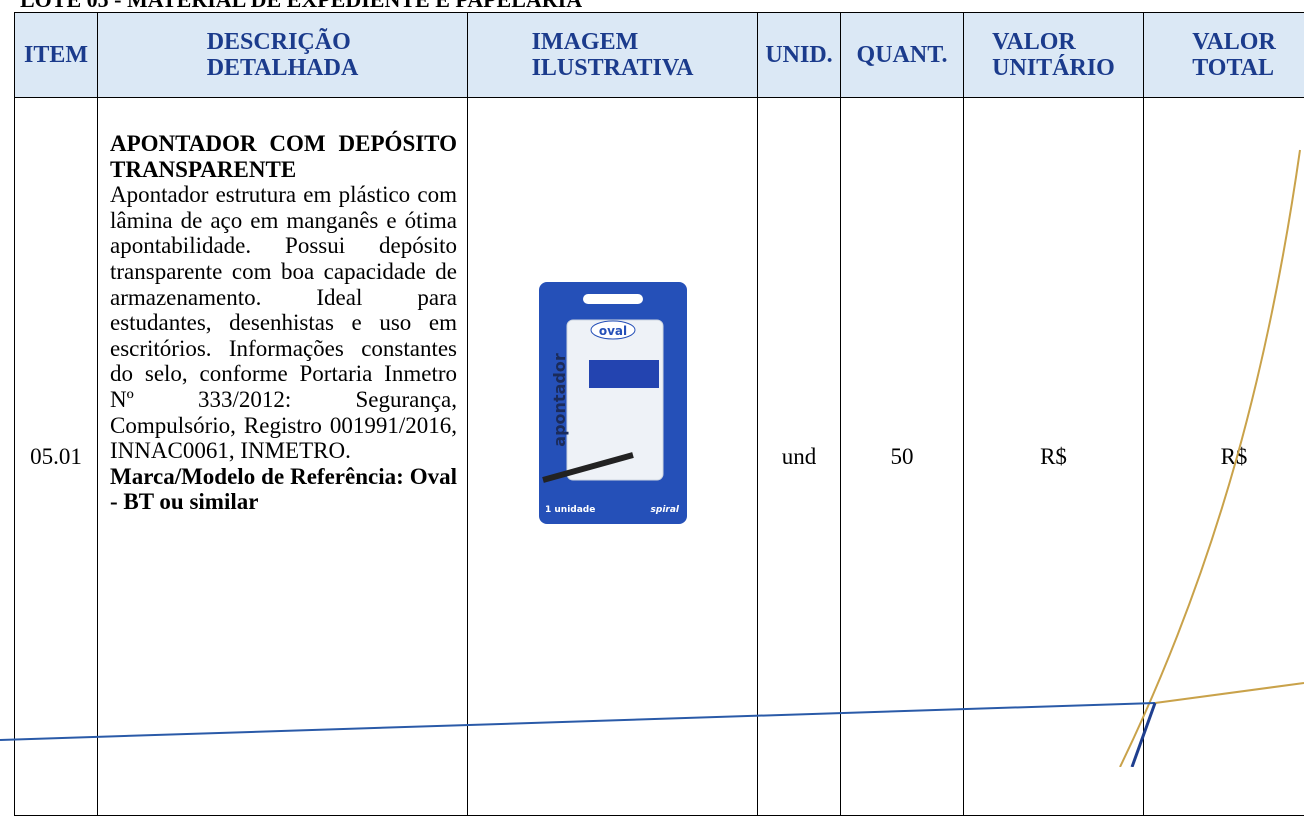 The image size is (1304, 816). I want to click on count-text: 1 unidade, so click(570, 510).